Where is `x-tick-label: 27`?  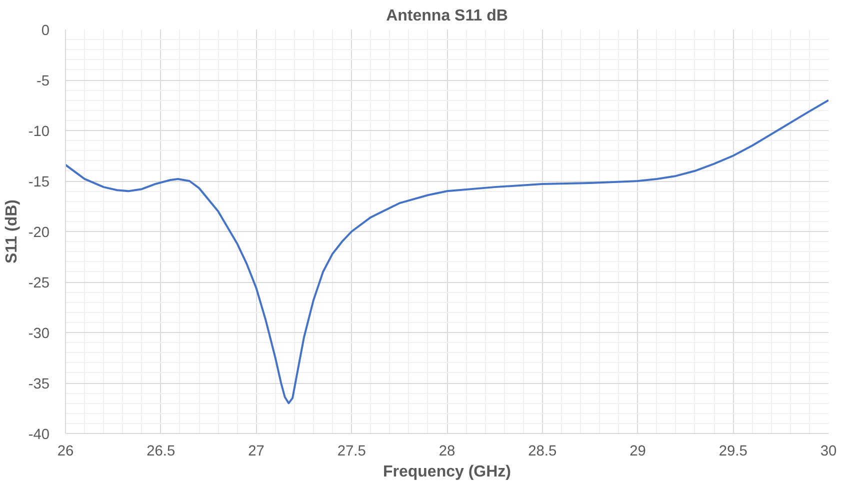 x-tick-label: 27 is located at coordinates (256, 452).